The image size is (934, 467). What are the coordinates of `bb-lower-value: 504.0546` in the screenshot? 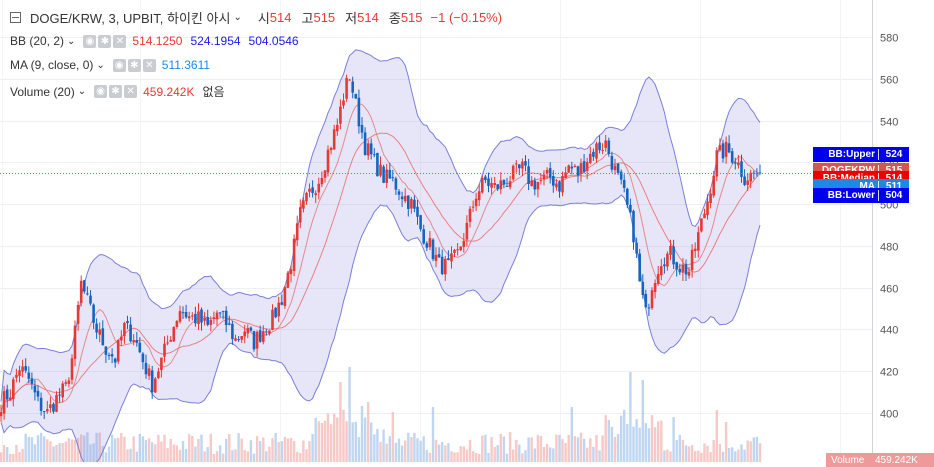 It's located at (273, 41).